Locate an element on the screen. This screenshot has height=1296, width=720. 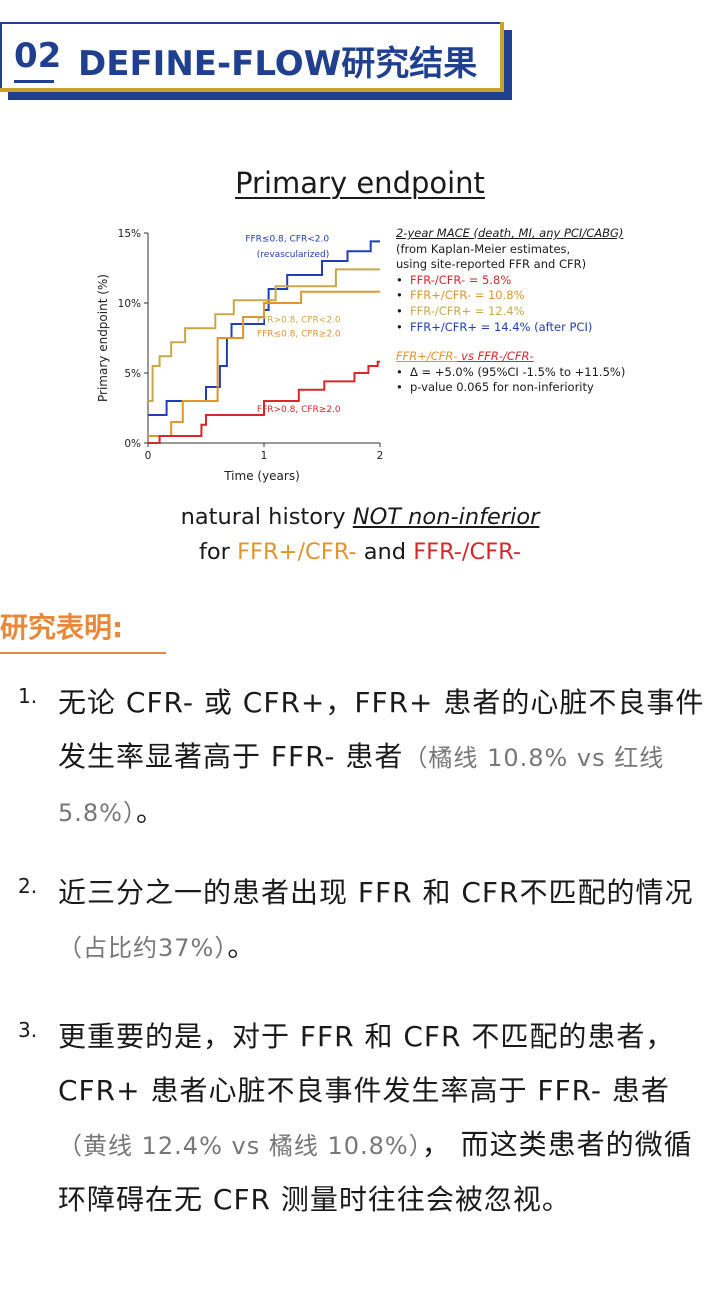
x-tick-label: 1 is located at coordinates (264, 456).